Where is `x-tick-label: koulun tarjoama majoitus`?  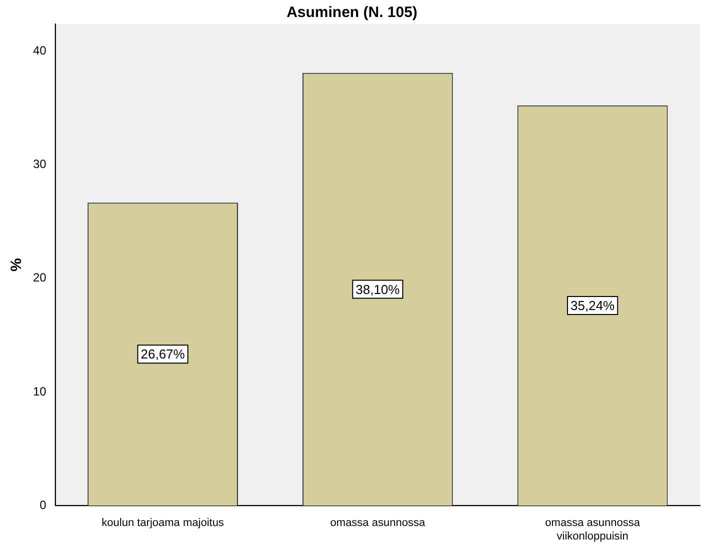
x-tick-label: koulun tarjoama majoitus is located at coordinates (163, 523).